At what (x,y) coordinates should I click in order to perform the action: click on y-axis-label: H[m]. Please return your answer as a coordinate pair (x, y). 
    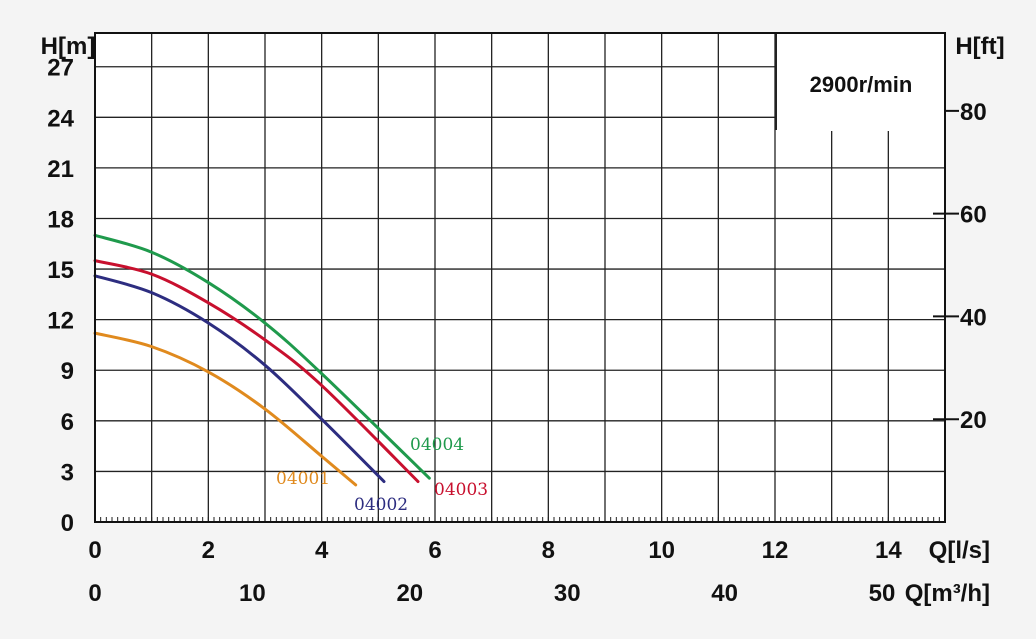
    Looking at the image, I should click on (68, 46).